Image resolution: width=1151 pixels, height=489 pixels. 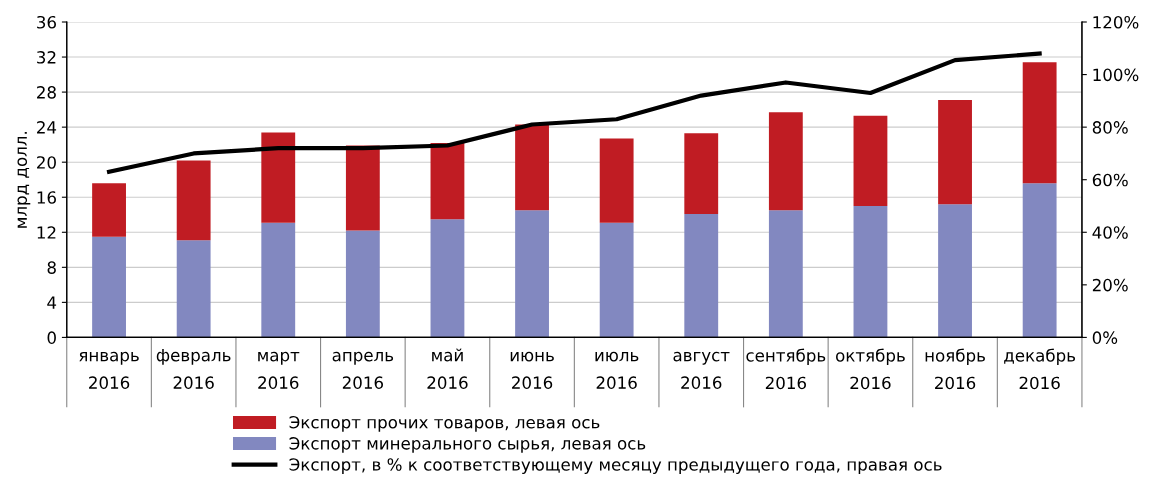 What do you see at coordinates (51, 337) in the screenshot?
I see `y-tick-label: 0` at bounding box center [51, 337].